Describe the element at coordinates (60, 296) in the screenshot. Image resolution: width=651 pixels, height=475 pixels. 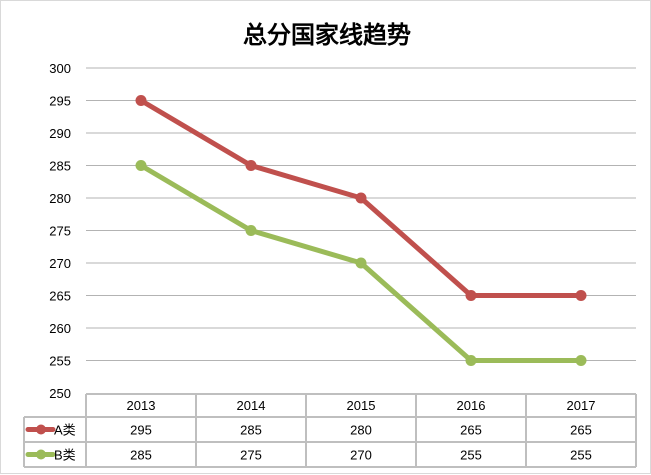
I see `y-tick-label: 265` at that location.